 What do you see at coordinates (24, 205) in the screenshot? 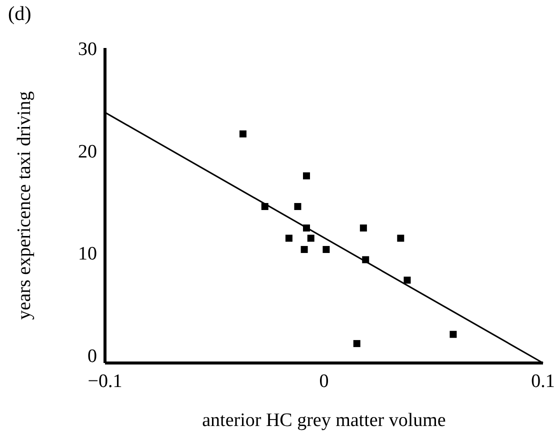
I see `y-axis-title: years expericence taxi driving` at bounding box center [24, 205].